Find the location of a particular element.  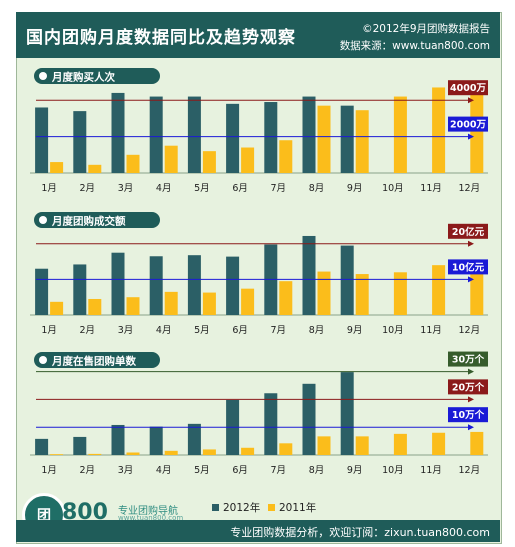

x-tick-label: 3月 is located at coordinates (126, 470).